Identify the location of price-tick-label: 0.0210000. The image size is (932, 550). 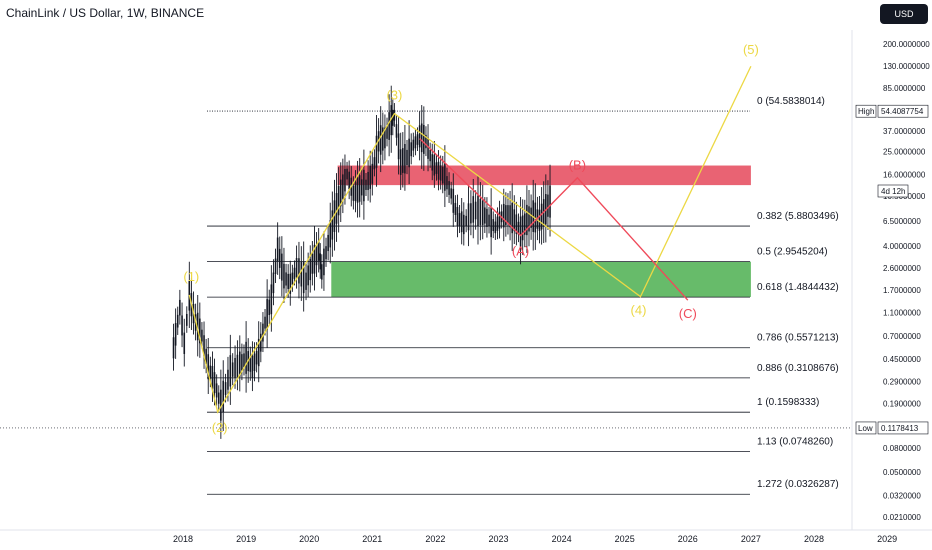
(902, 517).